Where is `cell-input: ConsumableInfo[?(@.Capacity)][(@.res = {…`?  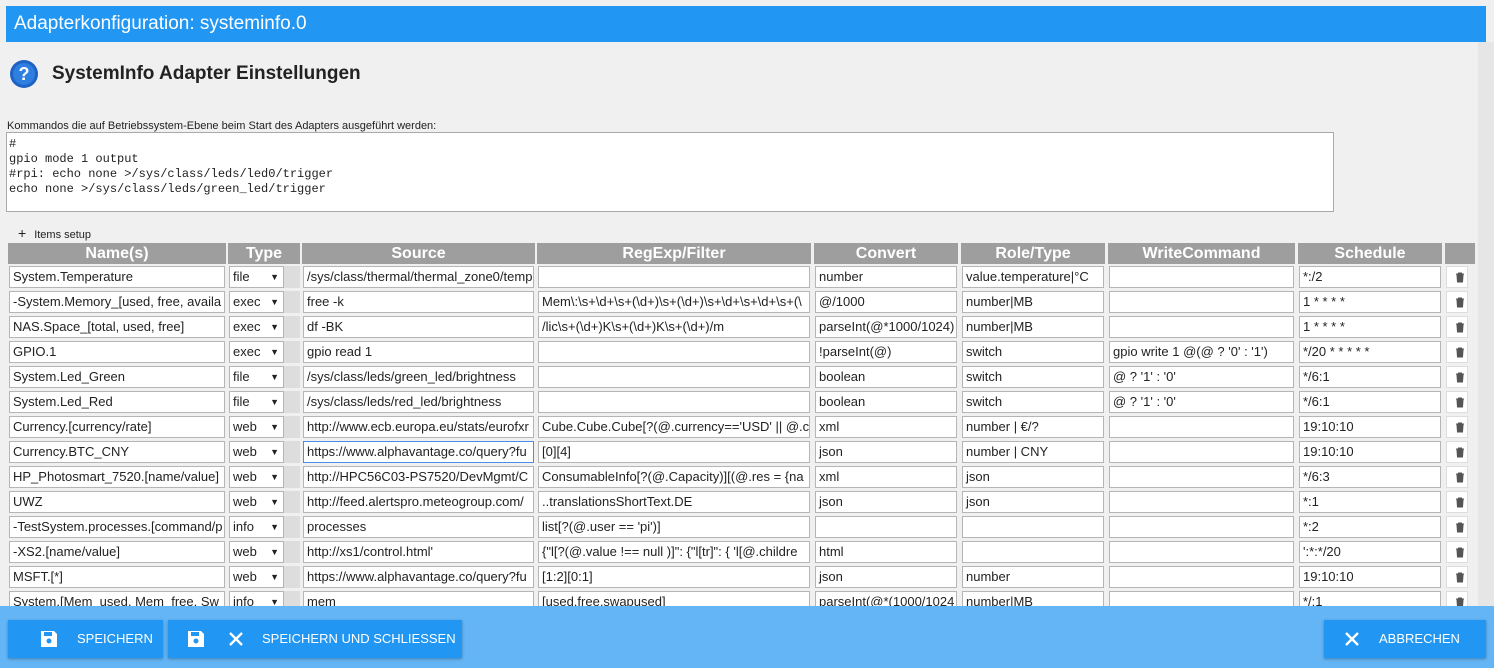 cell-input: ConsumableInfo[?(@.Capacity)][(@.res = {… is located at coordinates (674, 477).